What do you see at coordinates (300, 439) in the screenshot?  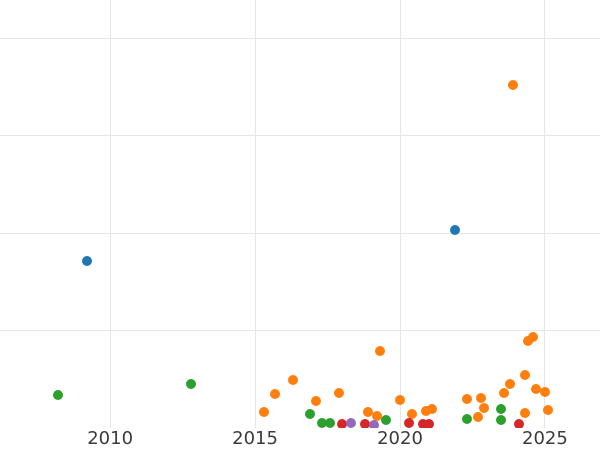 I see `x-axis: 2010 2015 2020 2025` at bounding box center [300, 439].